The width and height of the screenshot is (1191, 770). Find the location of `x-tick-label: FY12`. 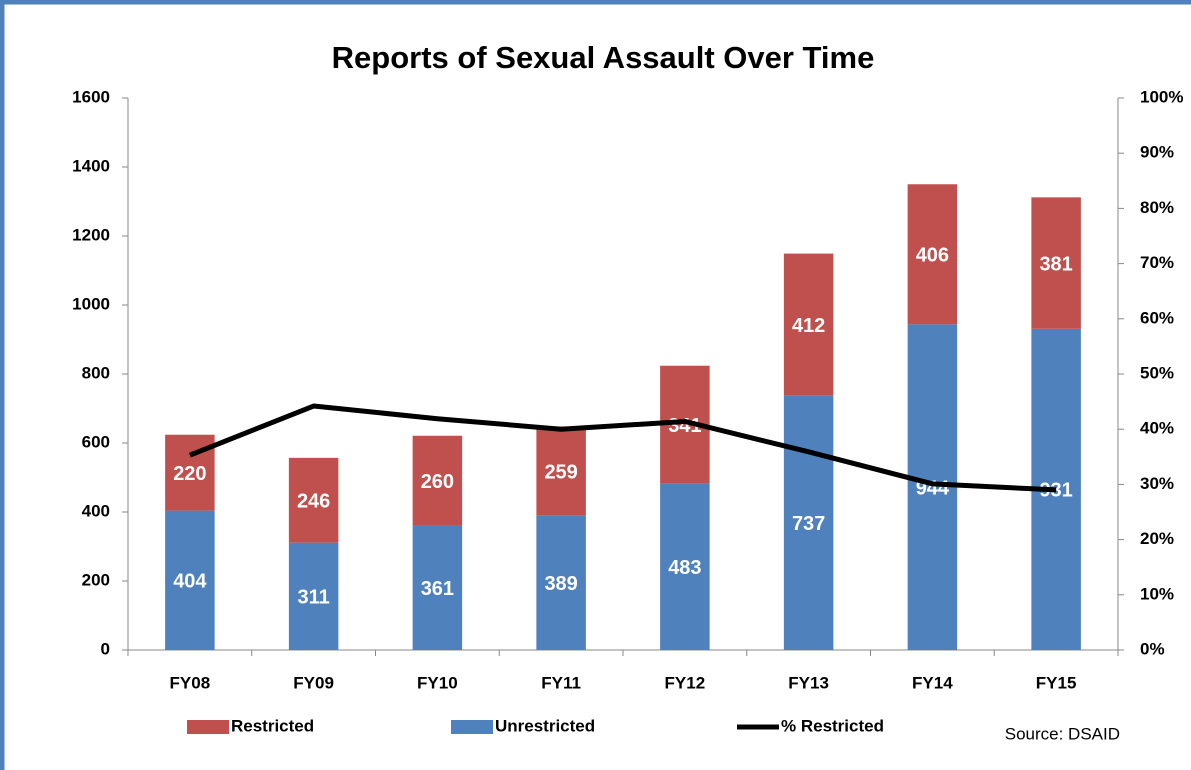

x-tick-label: FY12 is located at coordinates (685, 682).